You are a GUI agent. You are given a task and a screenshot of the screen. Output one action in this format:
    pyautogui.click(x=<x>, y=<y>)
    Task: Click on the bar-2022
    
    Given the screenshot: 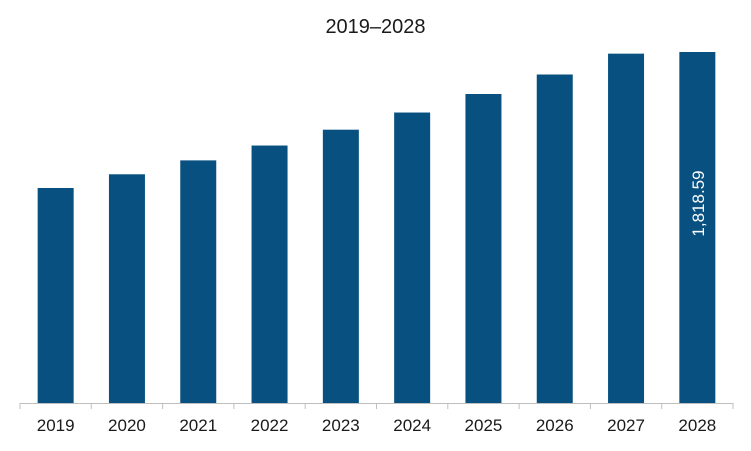 What is the action you would take?
    pyautogui.click(x=269, y=274)
    